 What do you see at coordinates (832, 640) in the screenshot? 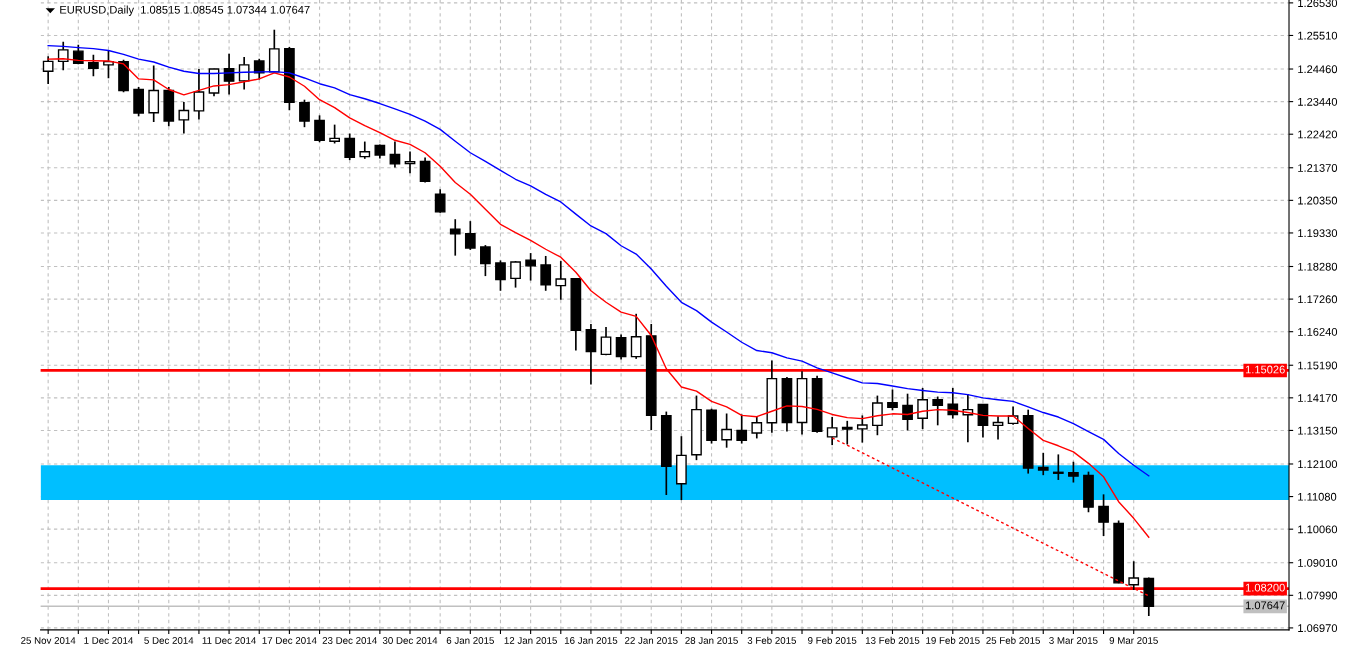
I see `x-tick-label: 9 Feb 2015` at bounding box center [832, 640].